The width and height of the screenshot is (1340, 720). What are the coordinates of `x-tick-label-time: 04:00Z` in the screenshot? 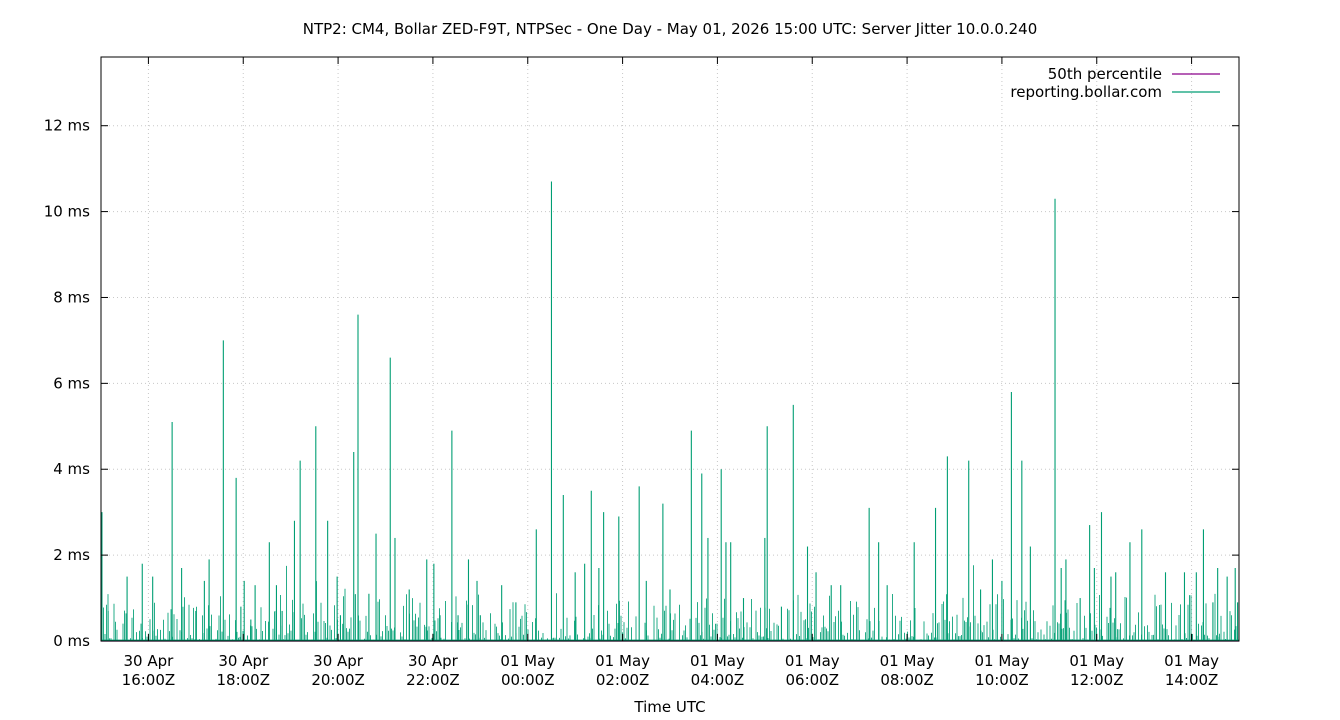 It's located at (718, 680).